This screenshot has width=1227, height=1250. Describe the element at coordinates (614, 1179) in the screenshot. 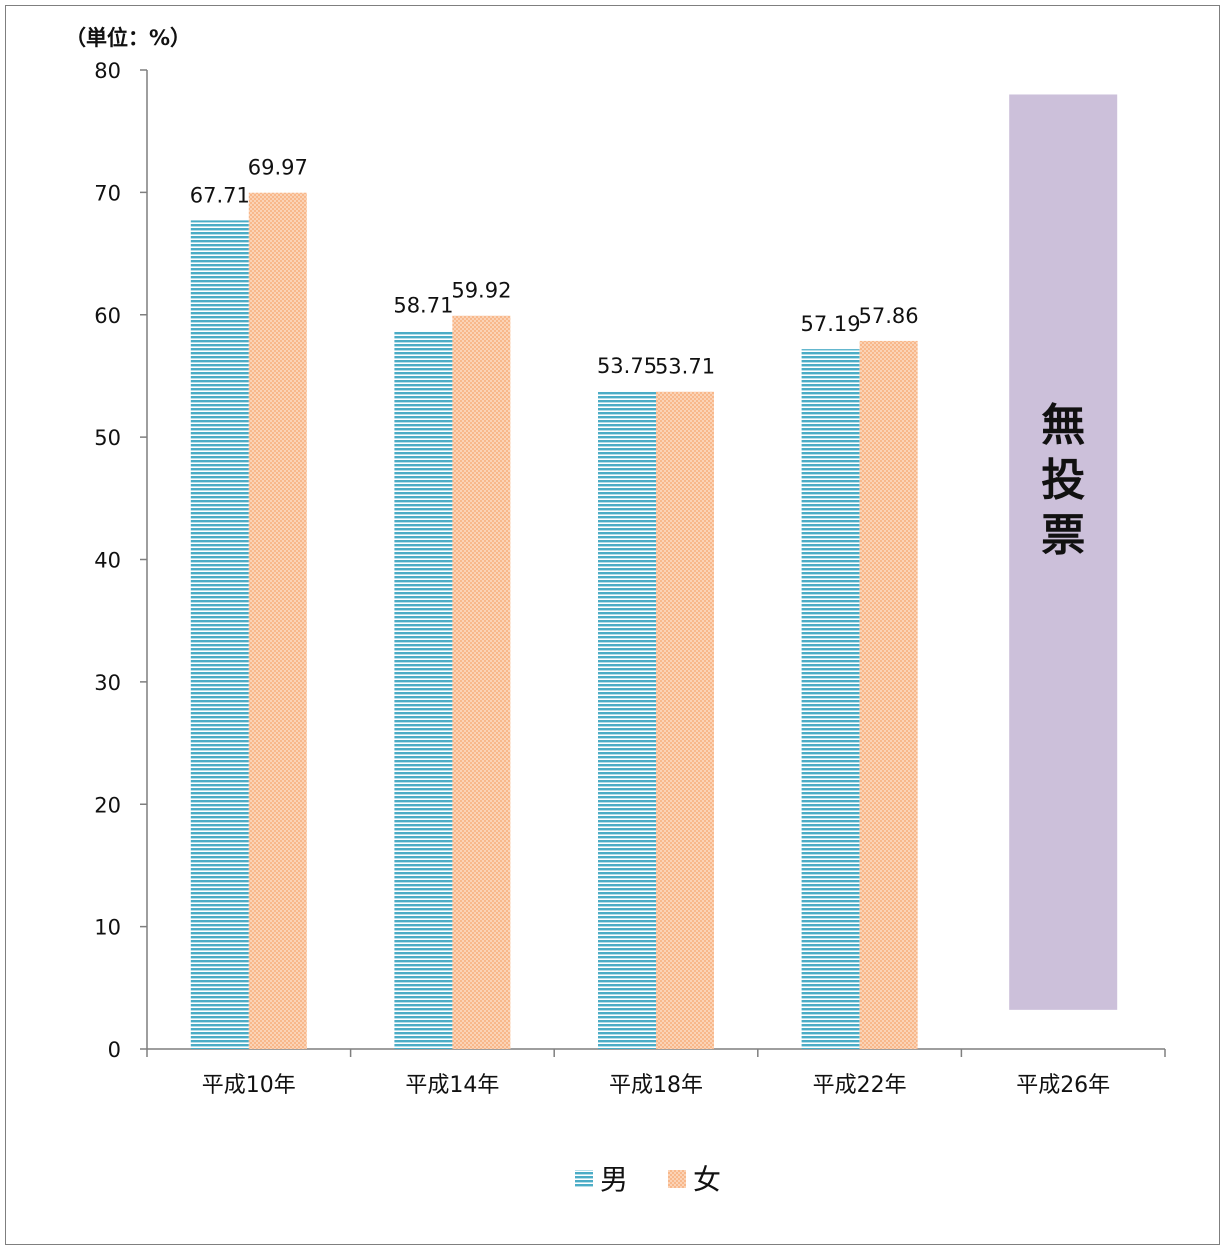

I see `legend-male-label: 男` at that location.